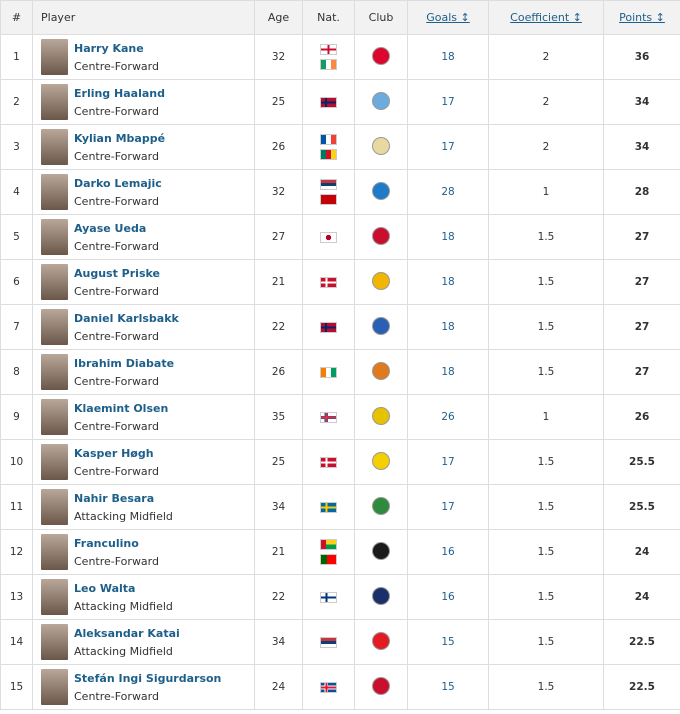  I want to click on table-row: 5 Ayase Ueda Centre-Forward 27 18 1.5 27, so click(340, 237).